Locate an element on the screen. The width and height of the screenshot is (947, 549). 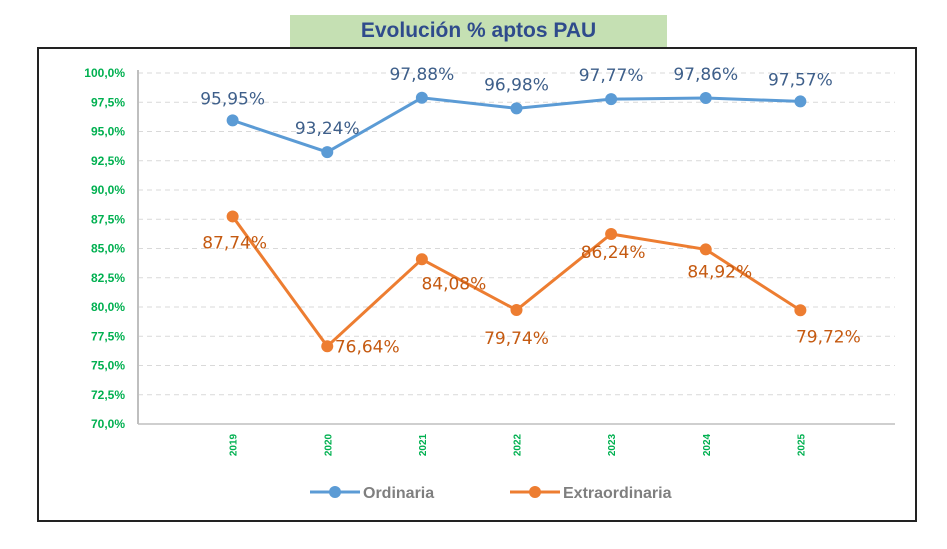
legend-label: Extraordinaria is located at coordinates (617, 493).